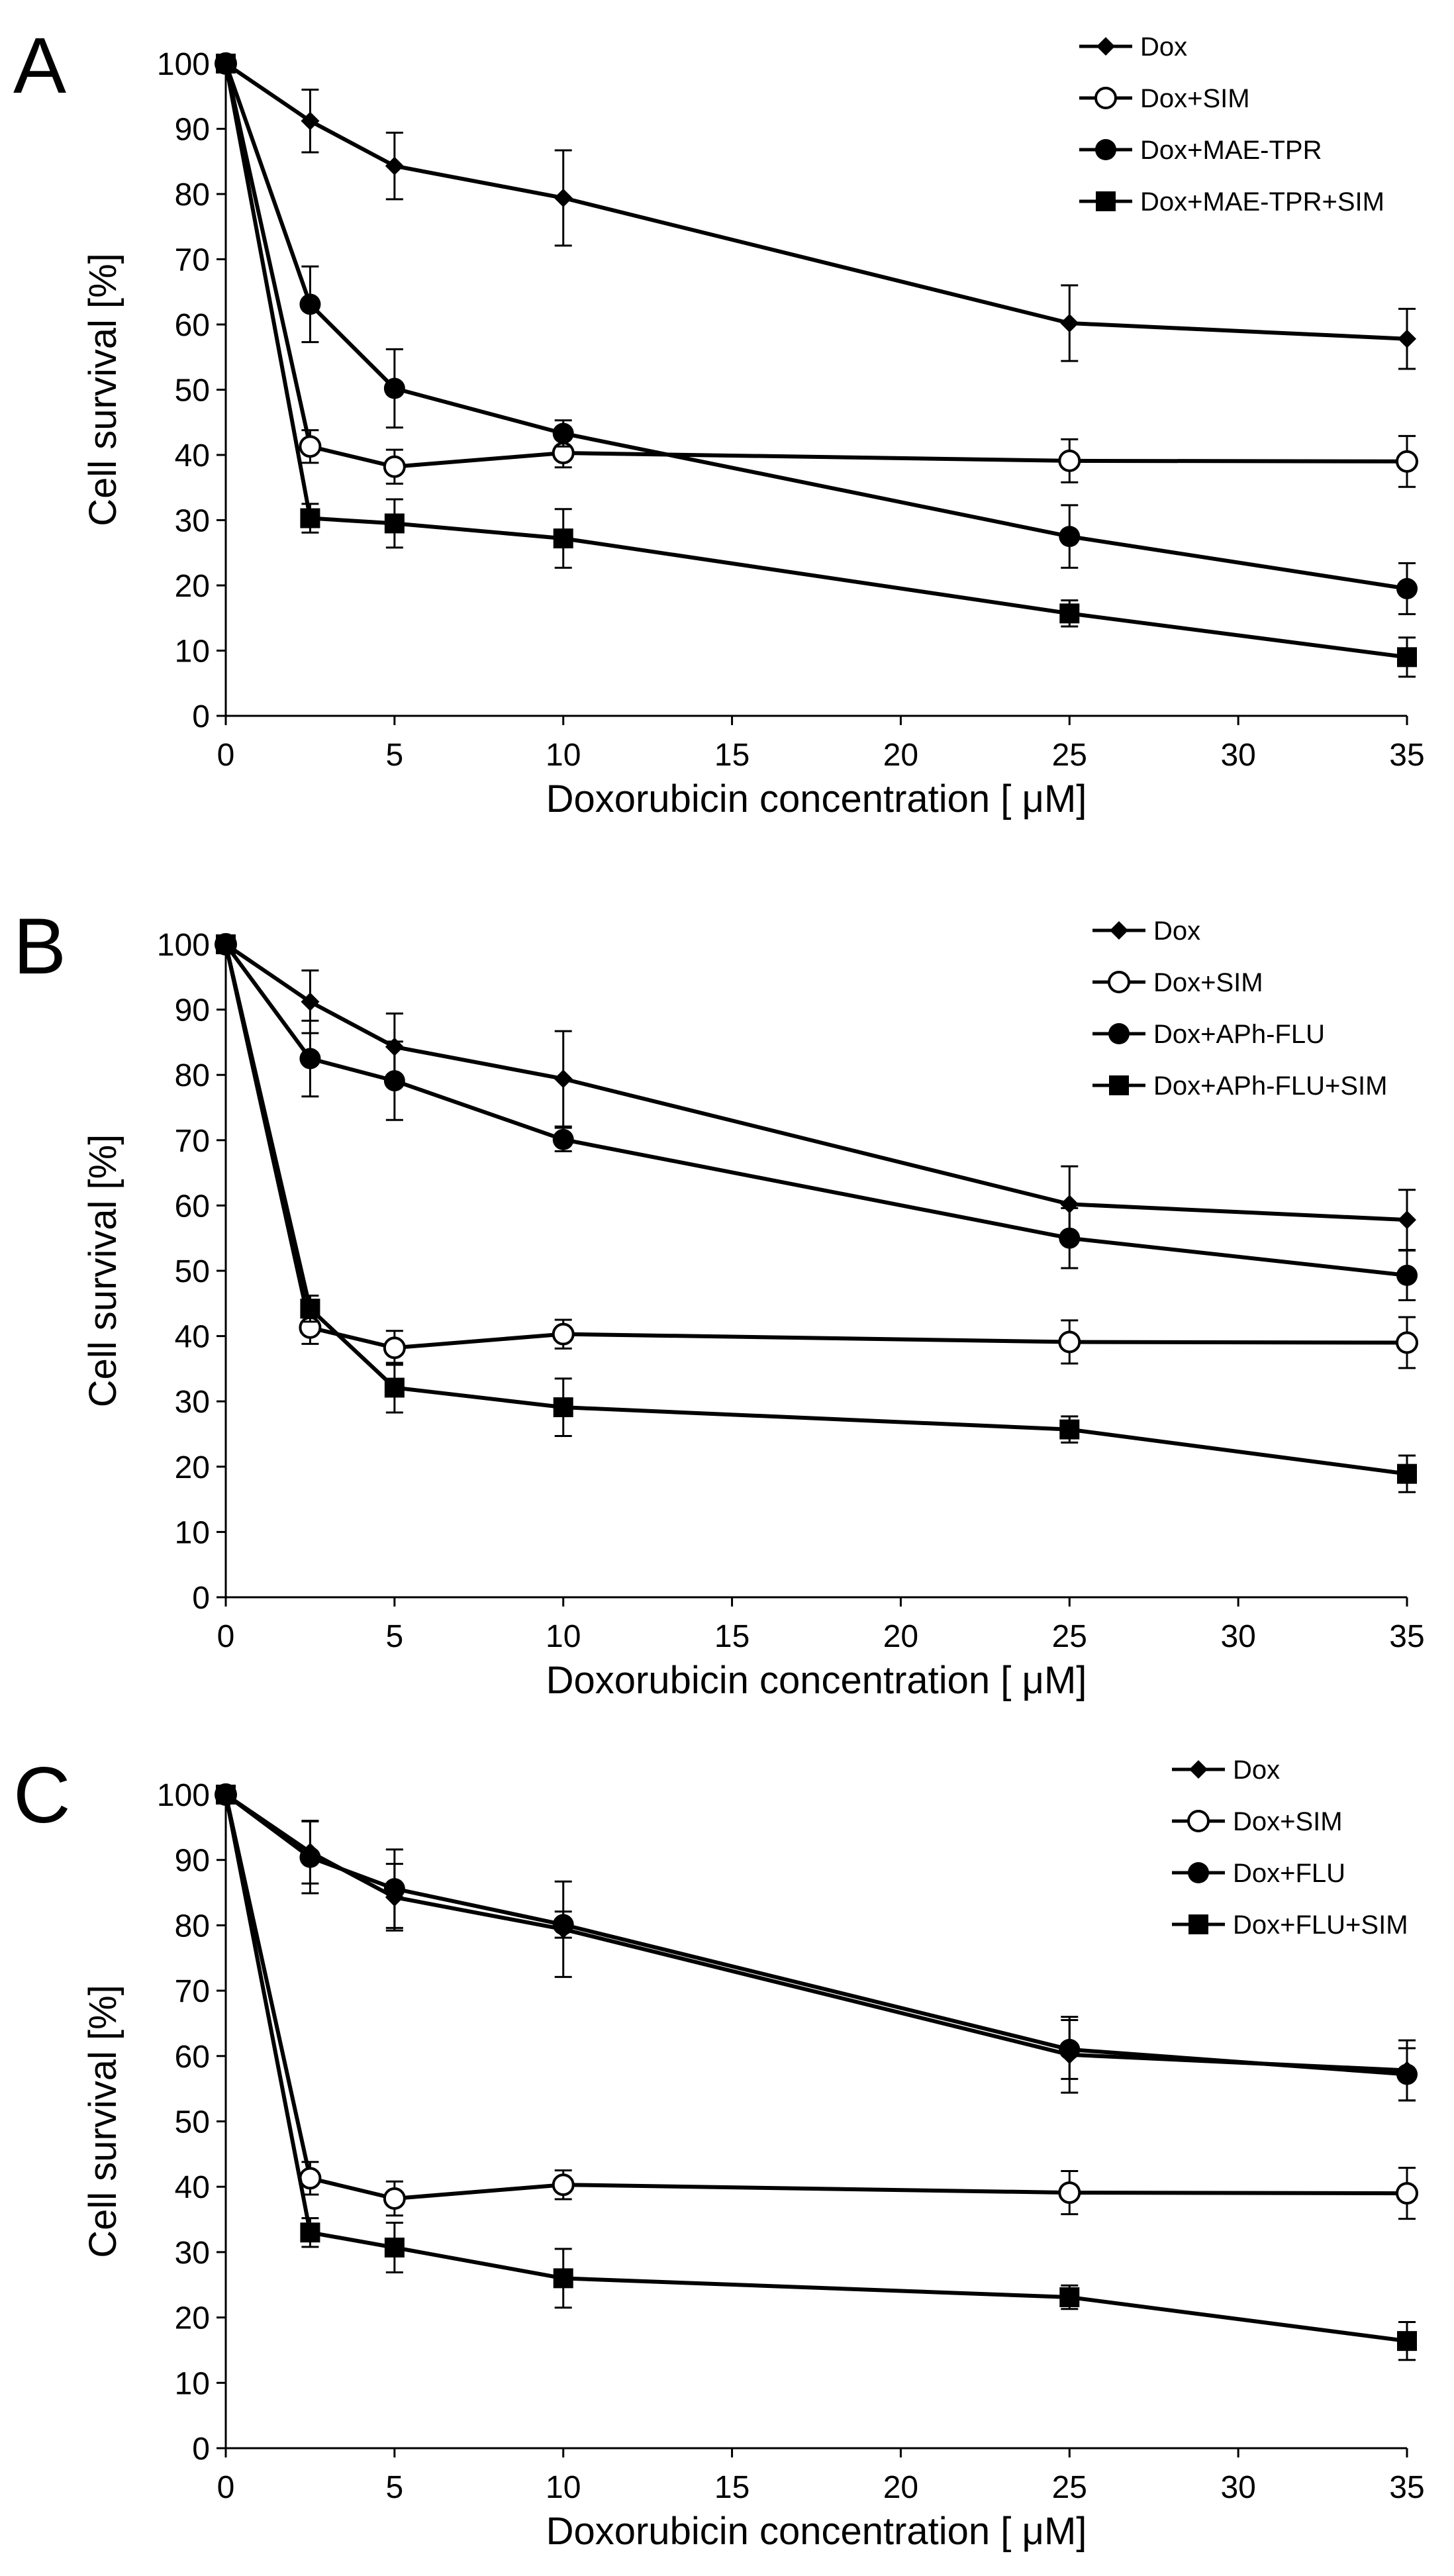 The width and height of the screenshot is (1454, 2576). Describe the element at coordinates (1239, 1008) in the screenshot. I see `legend: Dox Dox+SIM Dox+APh-FLU Dox+APh-FLU+SIM` at that location.